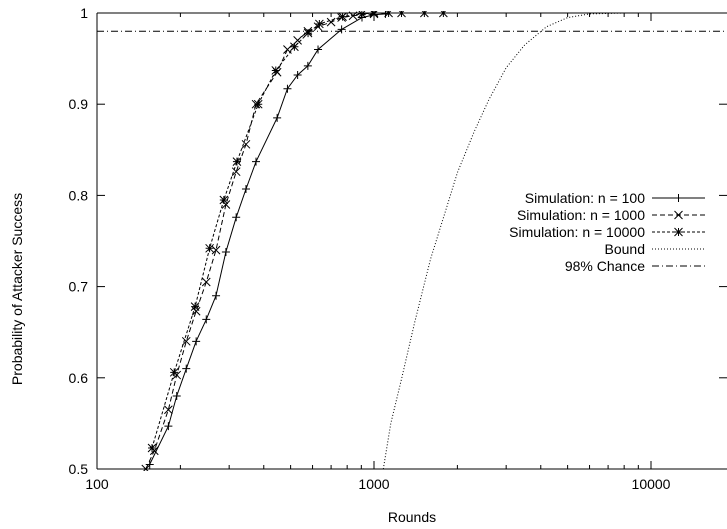 This screenshot has width=727, height=529. I want to click on y-tick-label: 0.5, so click(79, 469).